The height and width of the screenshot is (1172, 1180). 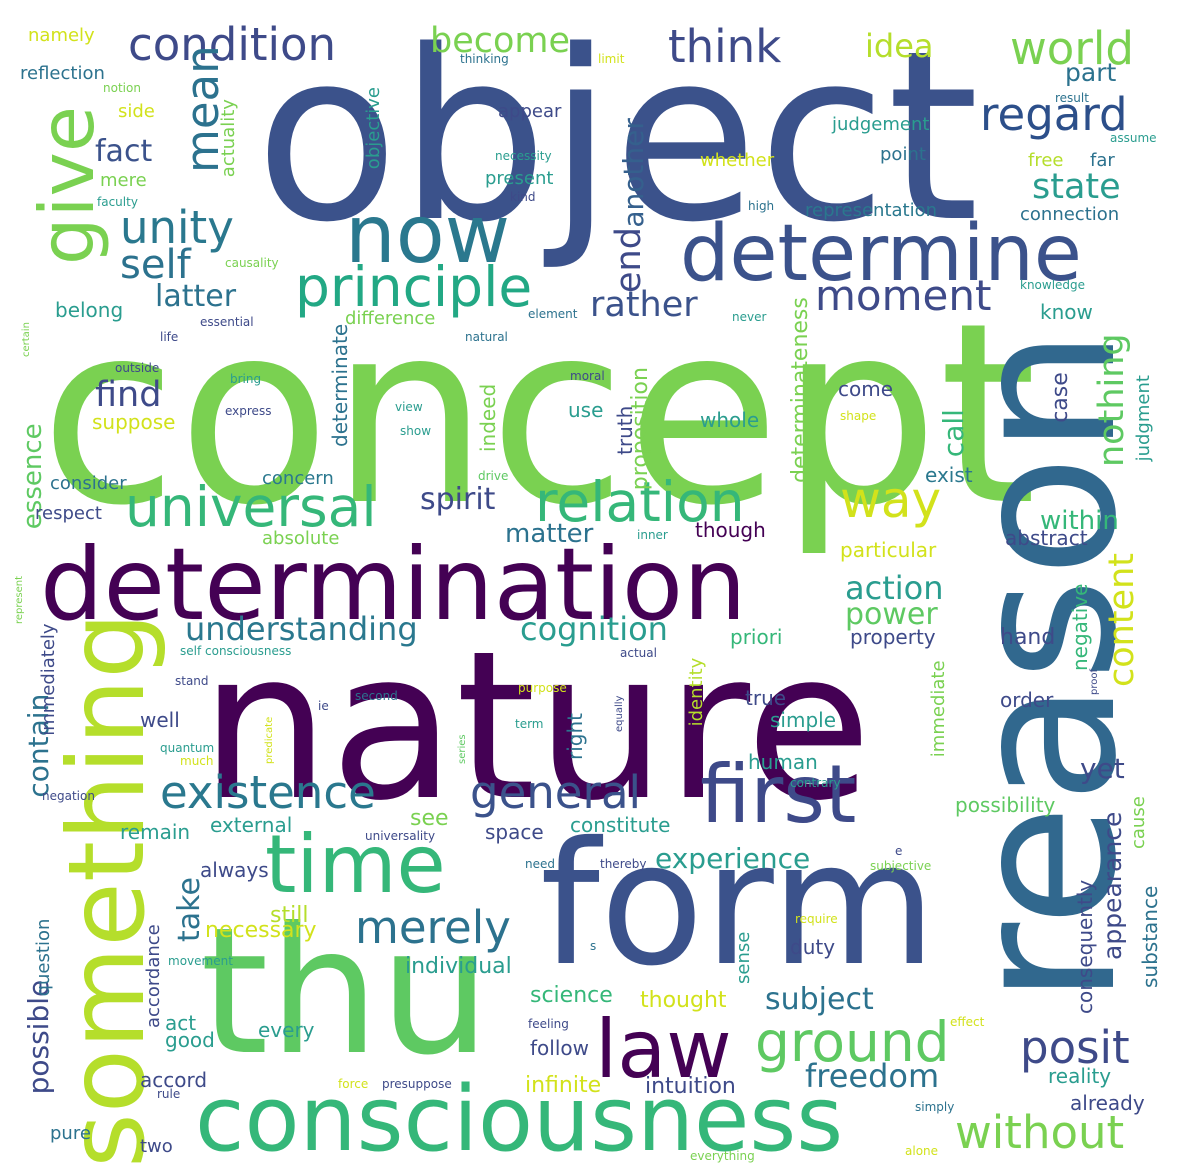 What do you see at coordinates (1070, 214) in the screenshot?
I see `word-connection: connection` at bounding box center [1070, 214].